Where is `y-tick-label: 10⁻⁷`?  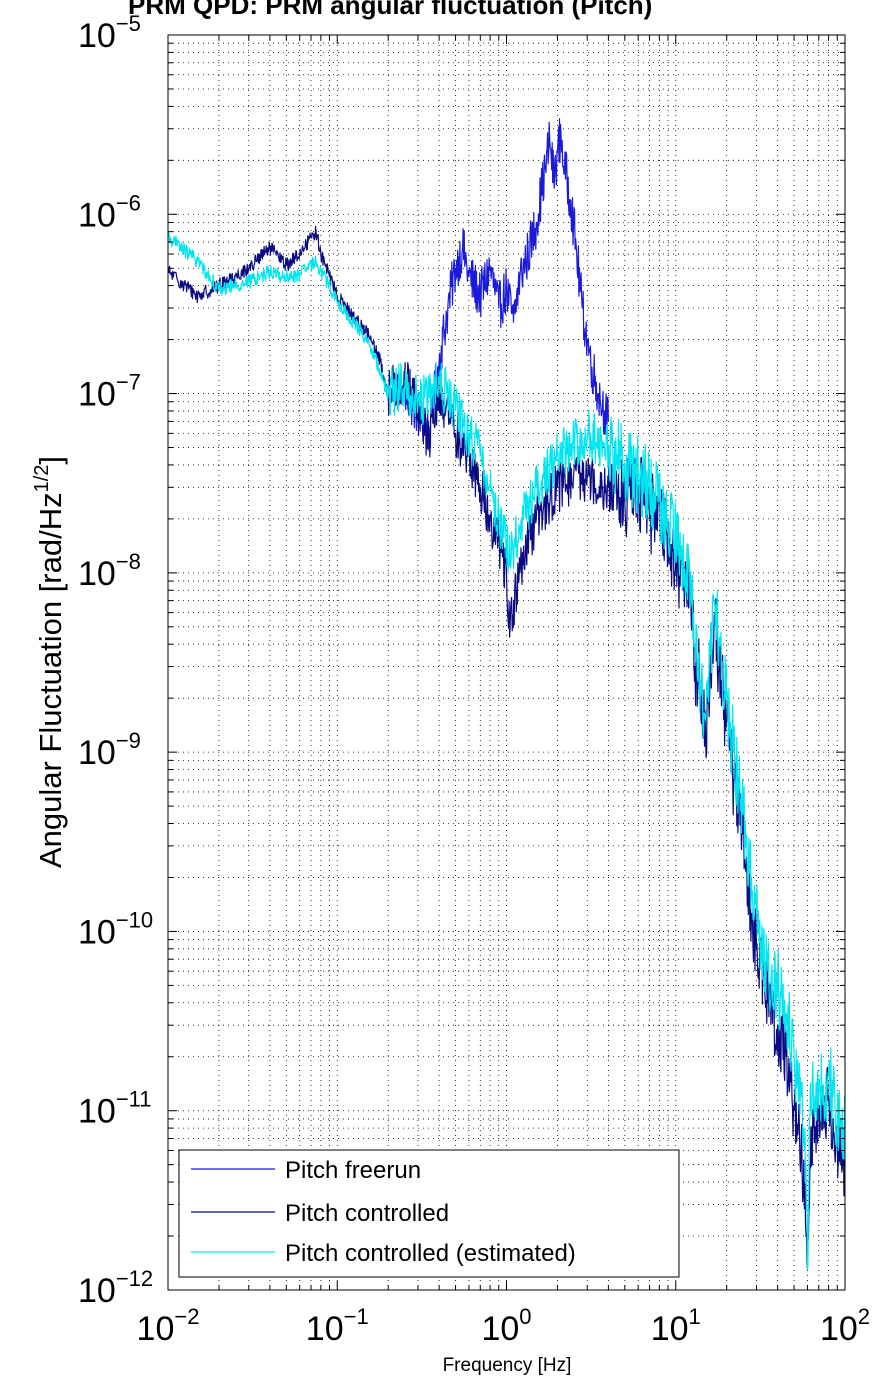
y-tick-label: 10⁻⁷ is located at coordinates (109, 392).